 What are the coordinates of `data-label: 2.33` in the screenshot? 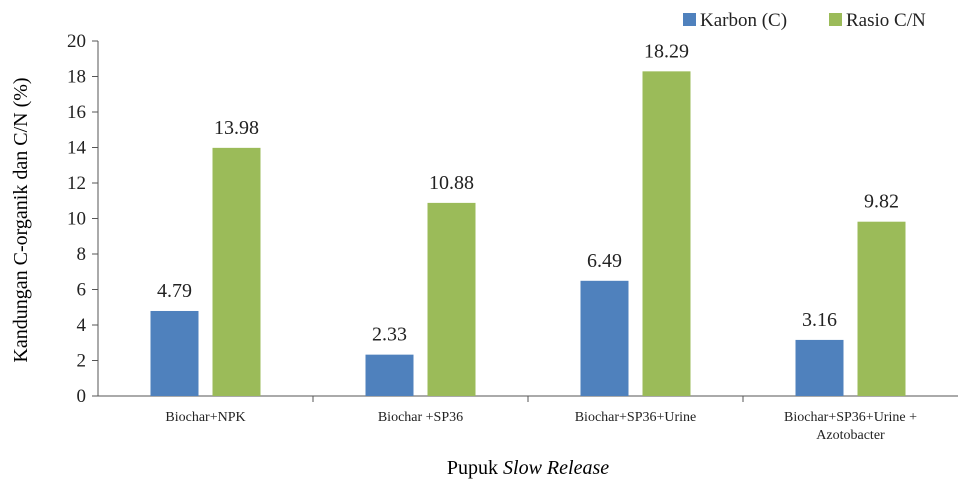 It's located at (389, 335).